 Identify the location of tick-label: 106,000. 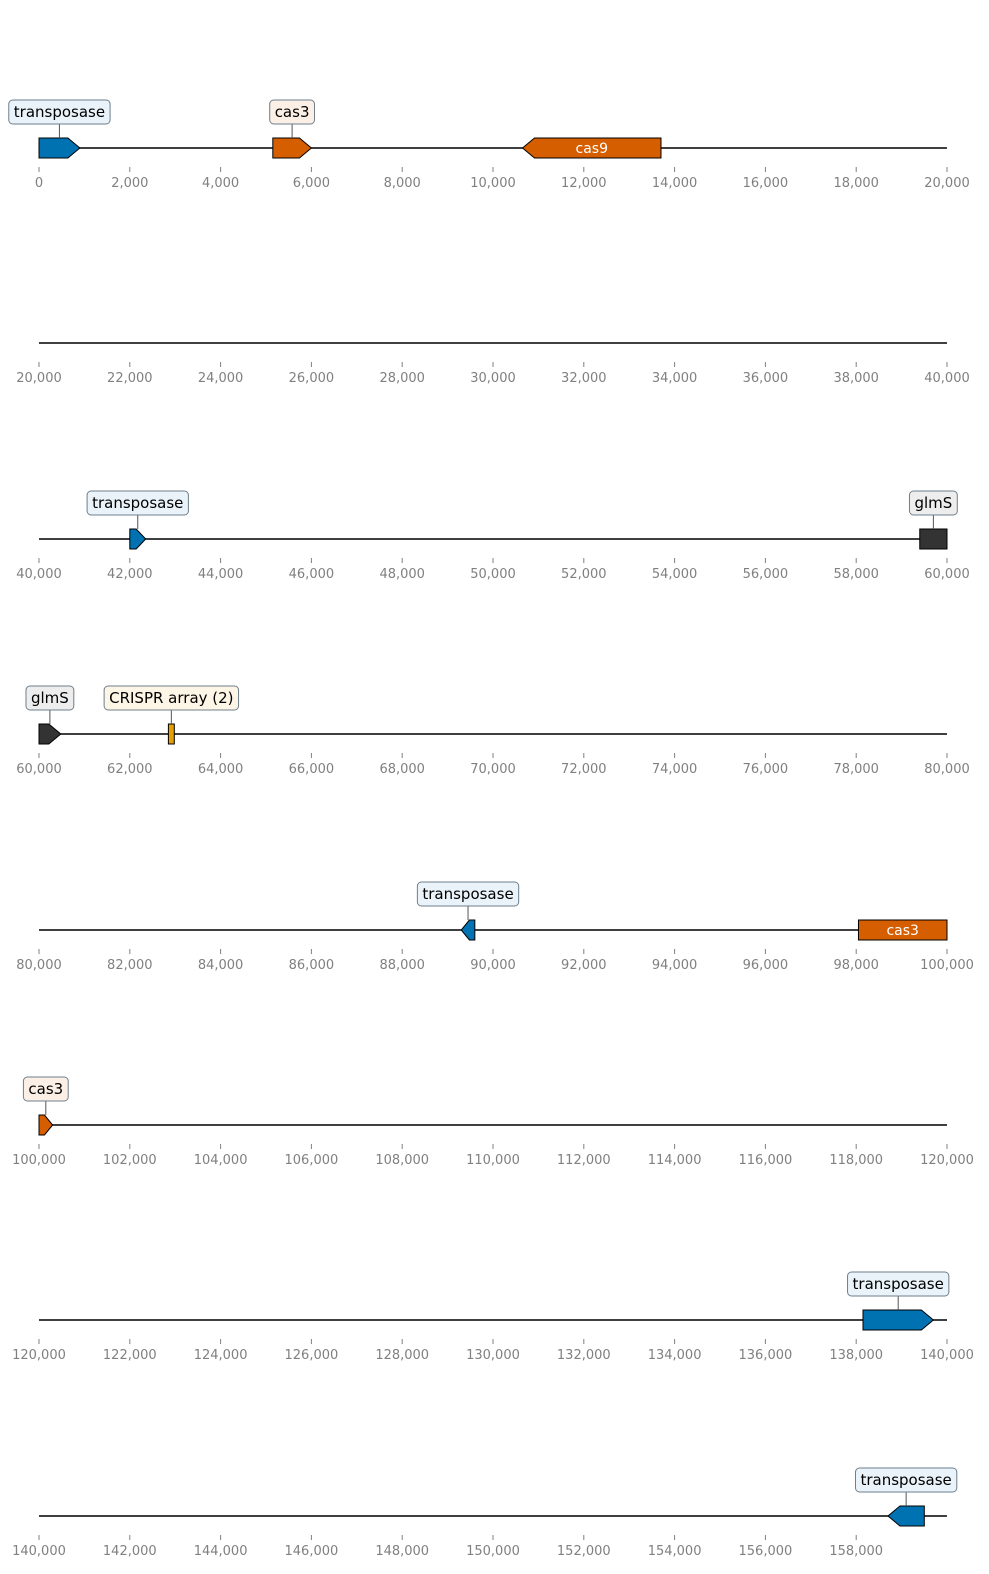
(312, 1160).